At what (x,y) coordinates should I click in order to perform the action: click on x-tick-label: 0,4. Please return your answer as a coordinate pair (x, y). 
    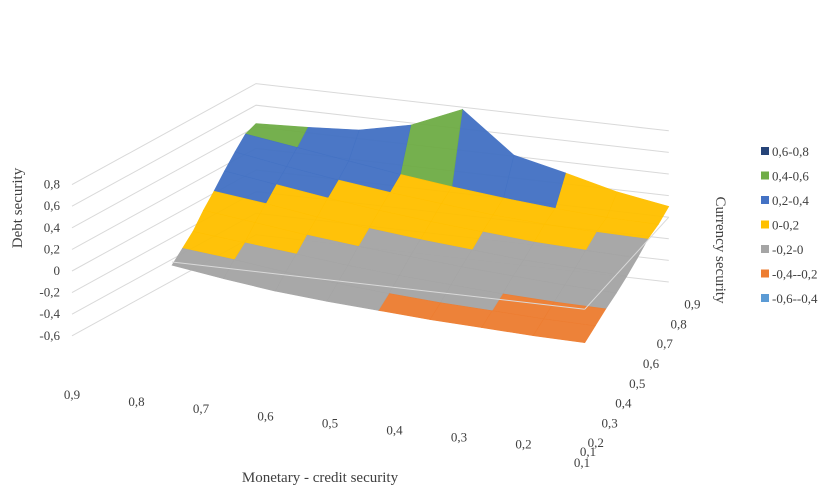
    Looking at the image, I should click on (394, 430).